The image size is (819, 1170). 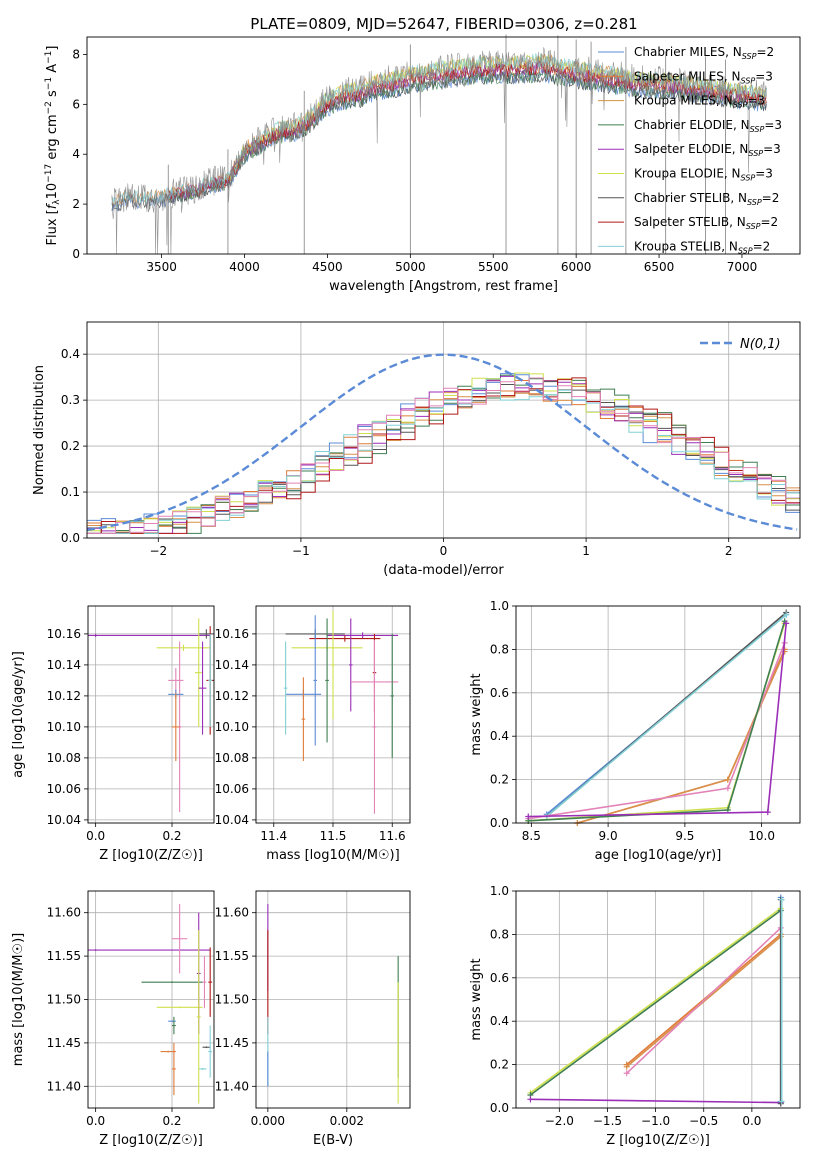 What do you see at coordinates (64, 820) in the screenshot?
I see `y-tick-label: 10.04` at bounding box center [64, 820].